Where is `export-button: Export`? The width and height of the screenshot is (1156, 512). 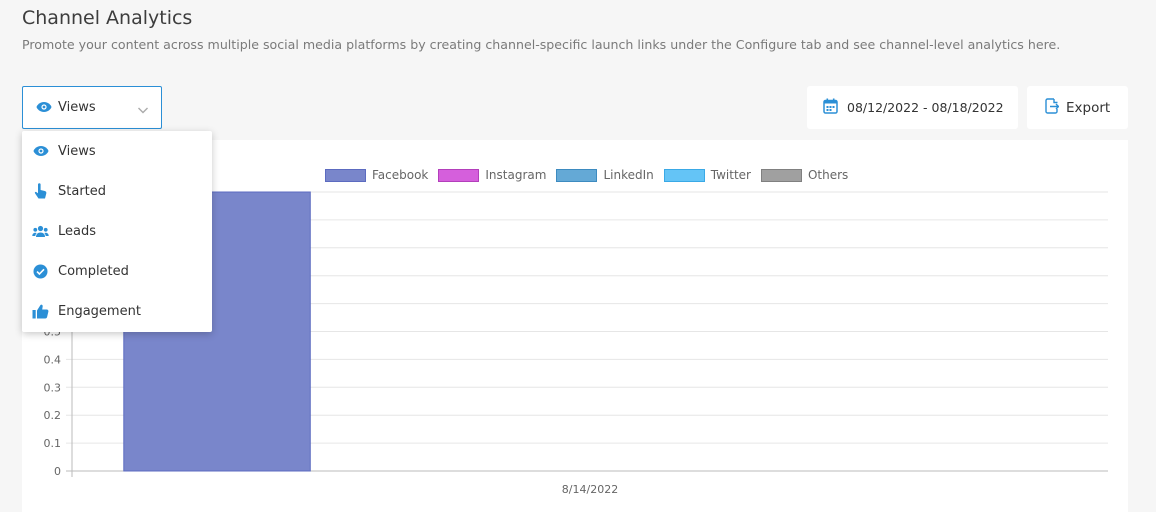 export-button: Export is located at coordinates (1077, 107).